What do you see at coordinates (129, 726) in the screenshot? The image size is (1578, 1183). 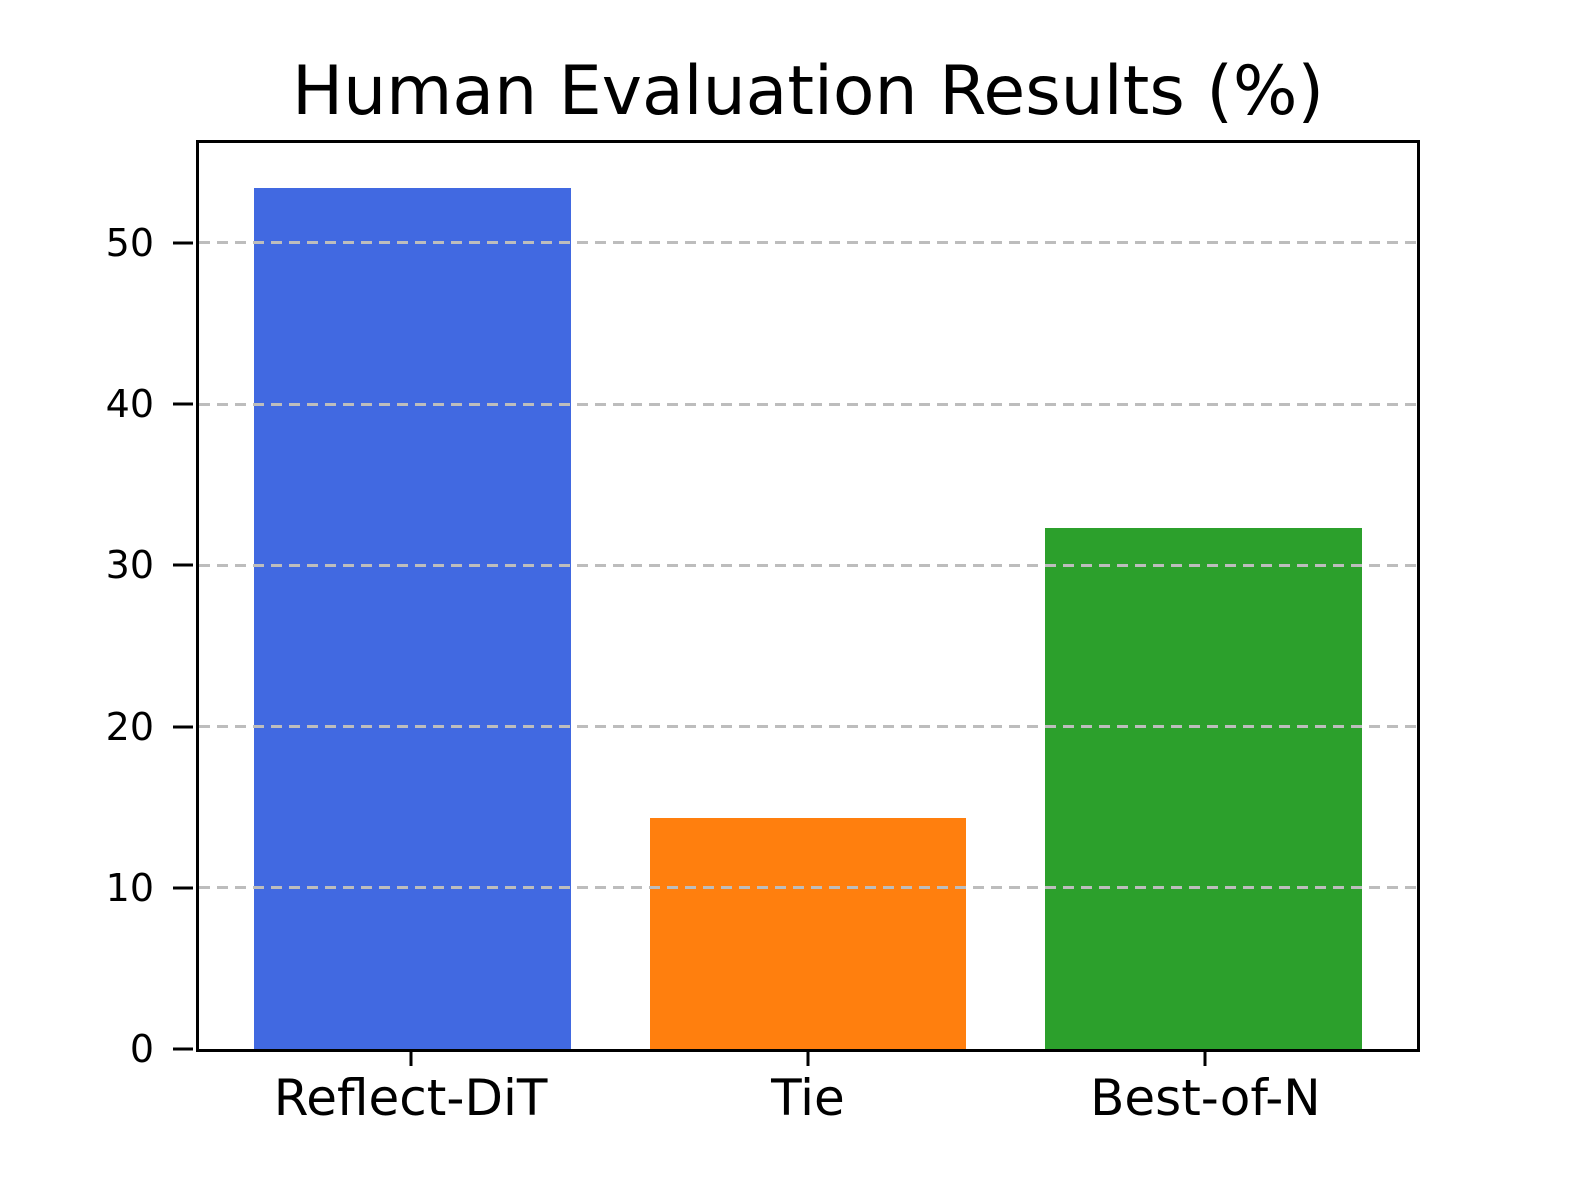 I see `y-tick-label-20: 20` at bounding box center [129, 726].